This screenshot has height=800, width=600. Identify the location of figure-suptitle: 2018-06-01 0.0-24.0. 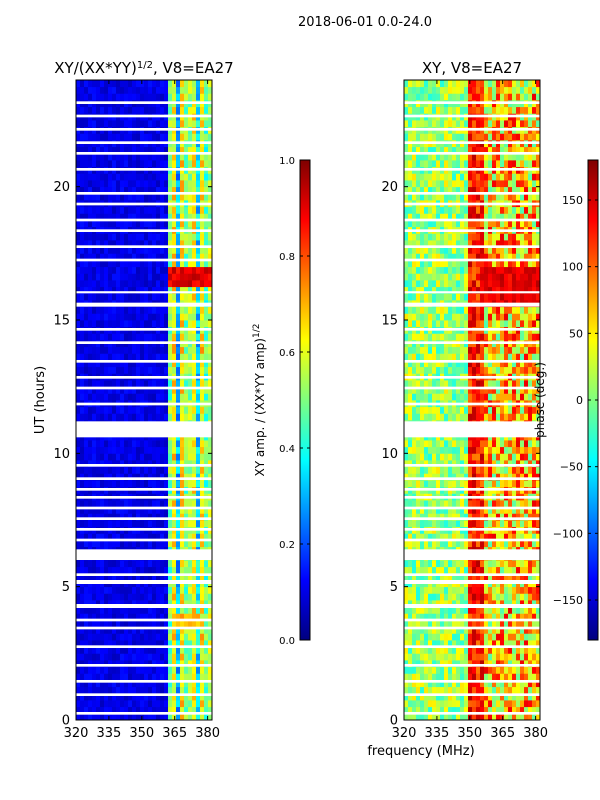
(365, 22).